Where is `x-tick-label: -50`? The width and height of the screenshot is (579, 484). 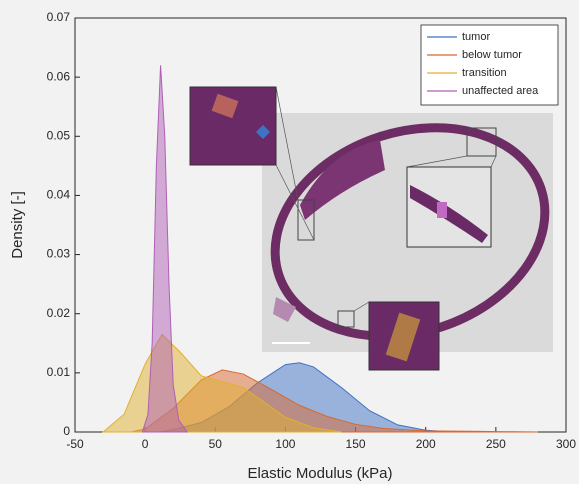
x-tick-label: -50 is located at coordinates (75, 444).